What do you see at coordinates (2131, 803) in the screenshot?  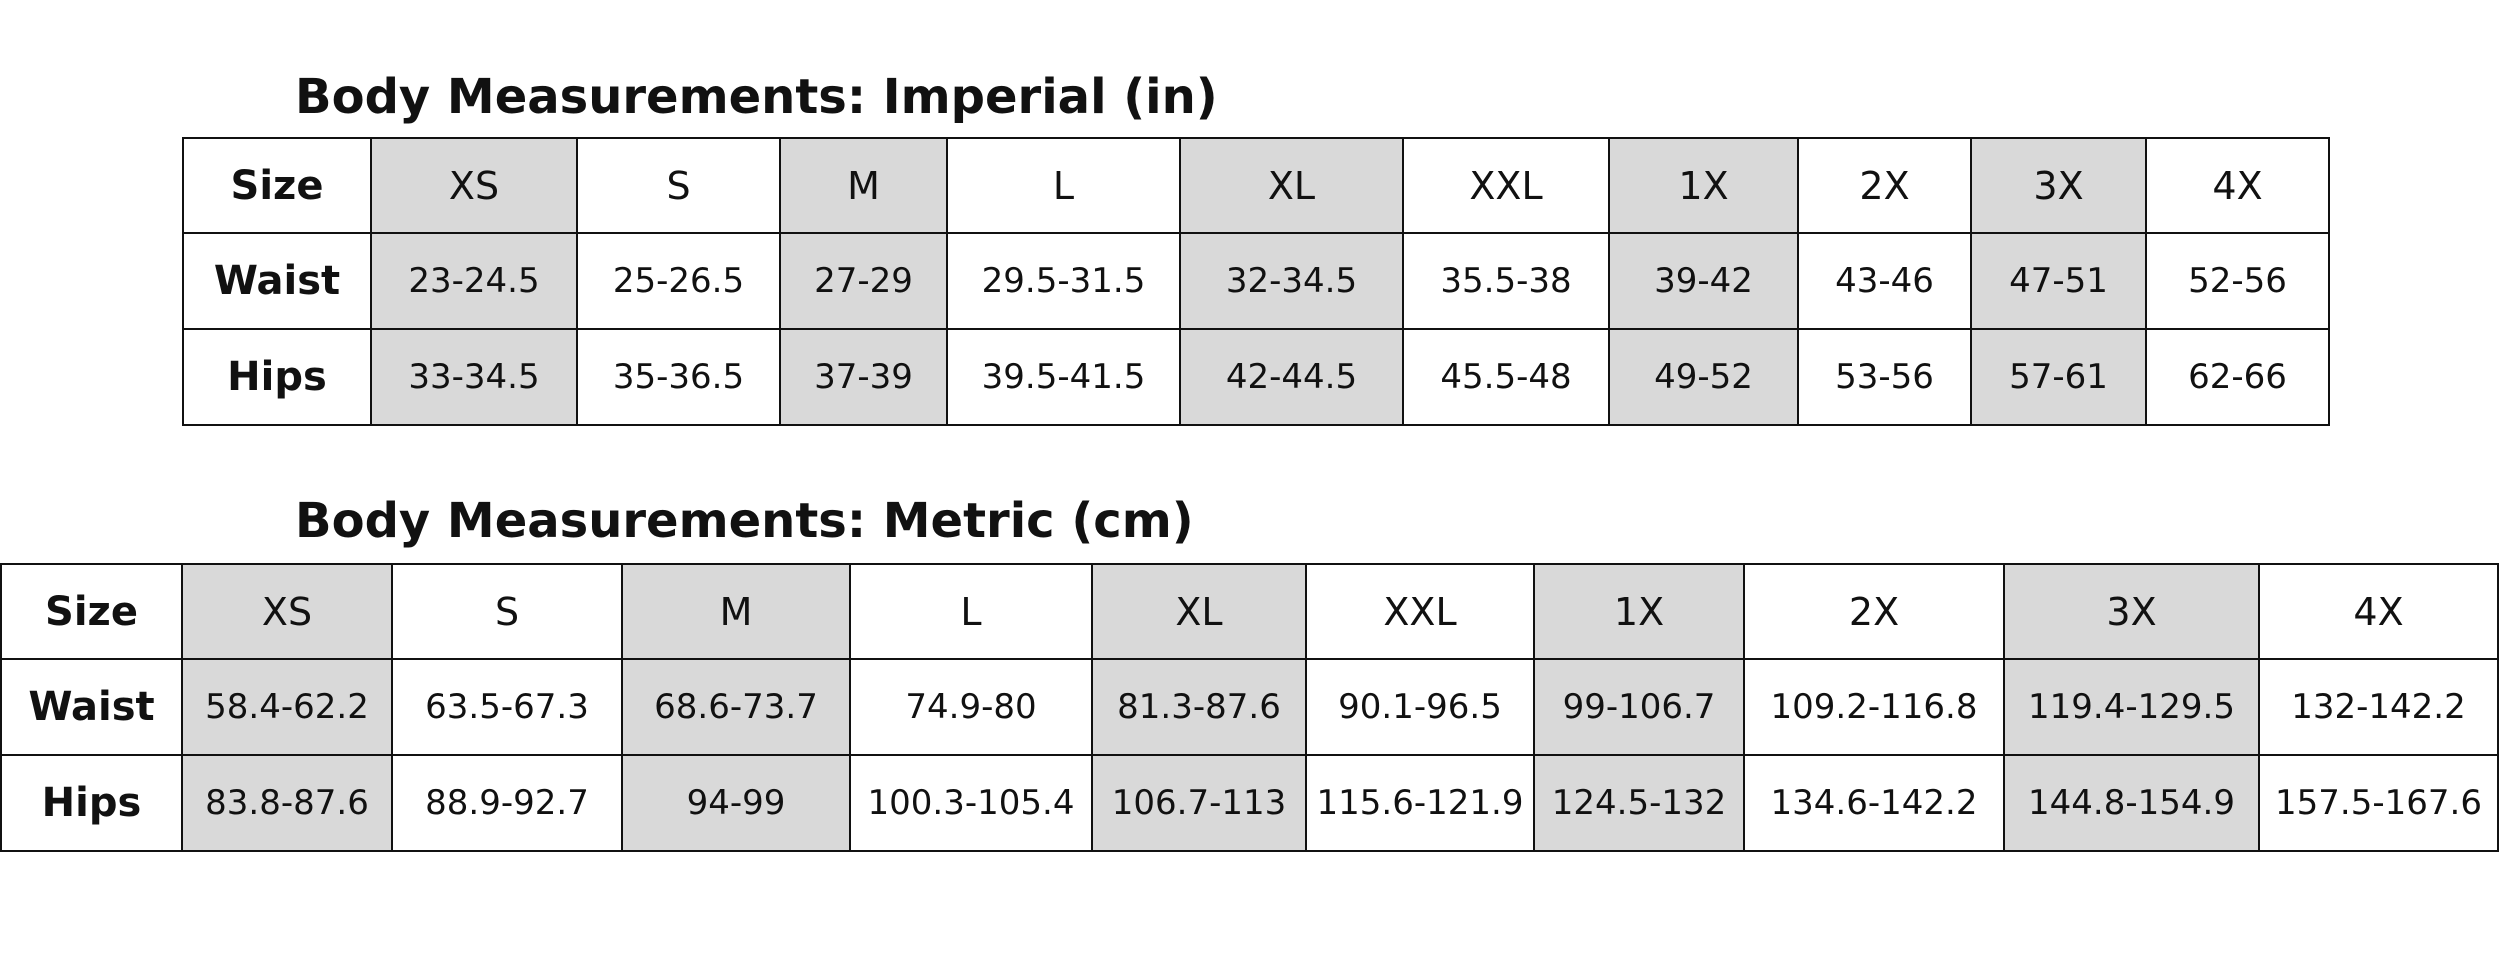 I see `table-cell: 144.8-154.9` at bounding box center [2131, 803].